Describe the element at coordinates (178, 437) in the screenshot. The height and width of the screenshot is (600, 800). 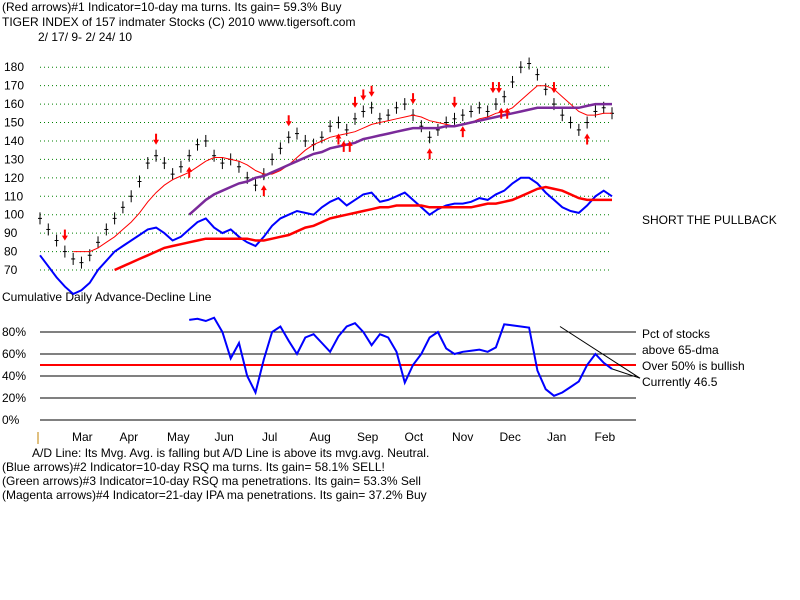
I see `month-label: May` at that location.